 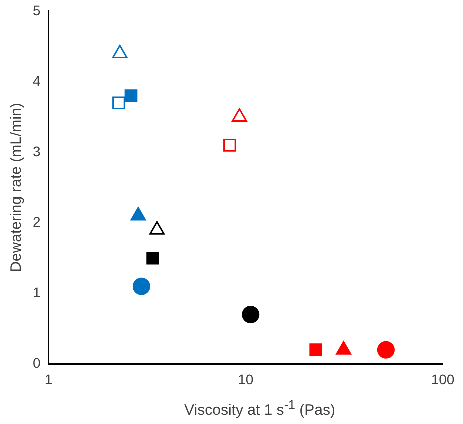 What do you see at coordinates (36, 222) in the screenshot?
I see `y-tick-label: 2` at bounding box center [36, 222].